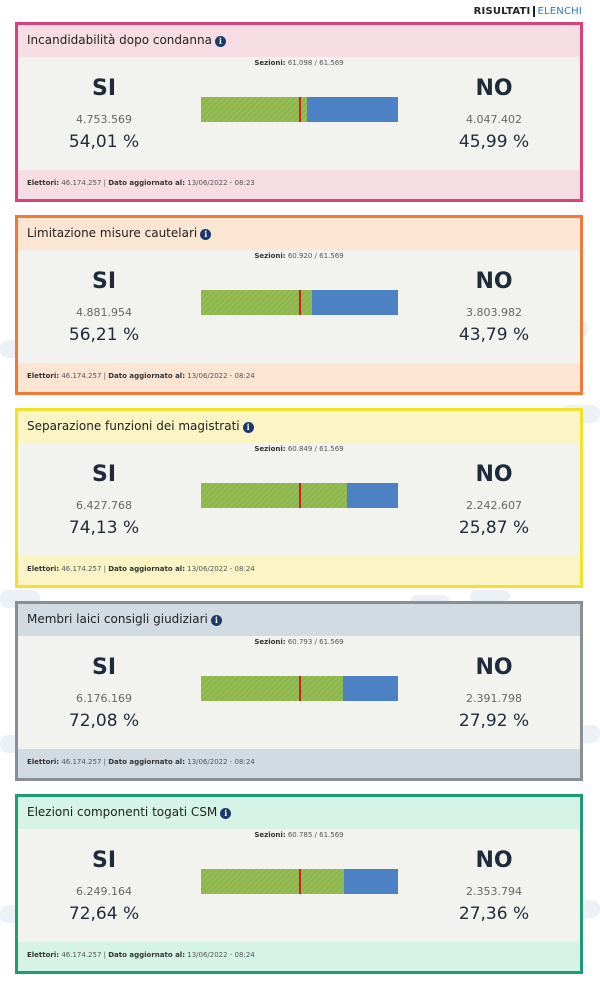 This screenshot has width=600, height=987. Describe the element at coordinates (494, 312) in the screenshot. I see `no-votes: 3.803.982` at that location.